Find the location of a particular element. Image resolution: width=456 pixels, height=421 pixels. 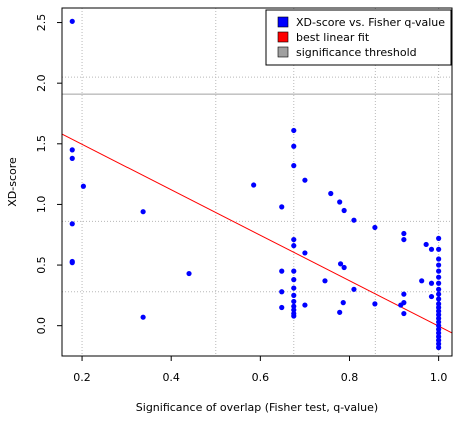

x-tick-label: 1.0 is located at coordinates (439, 377).